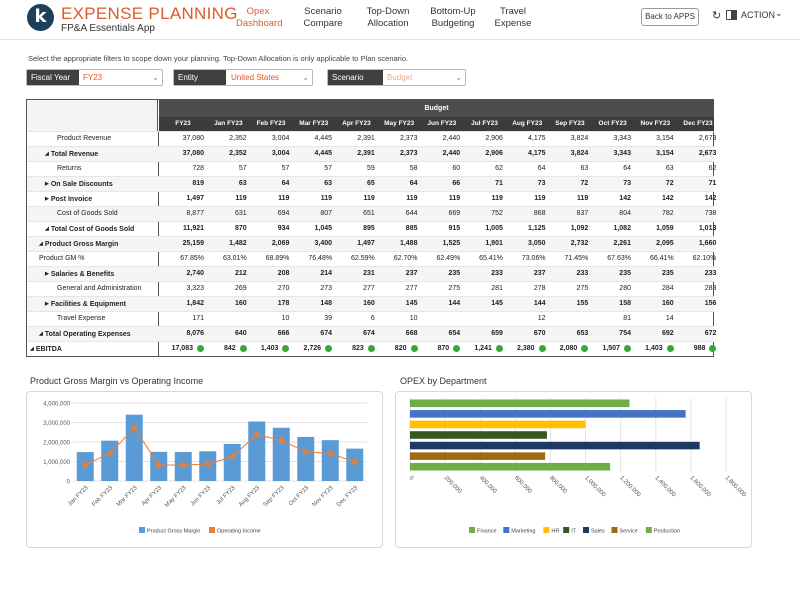 The height and width of the screenshot is (590, 800). Describe the element at coordinates (79, 244) in the screenshot. I see `row-label: ◢ Product Gross Margin` at that location.